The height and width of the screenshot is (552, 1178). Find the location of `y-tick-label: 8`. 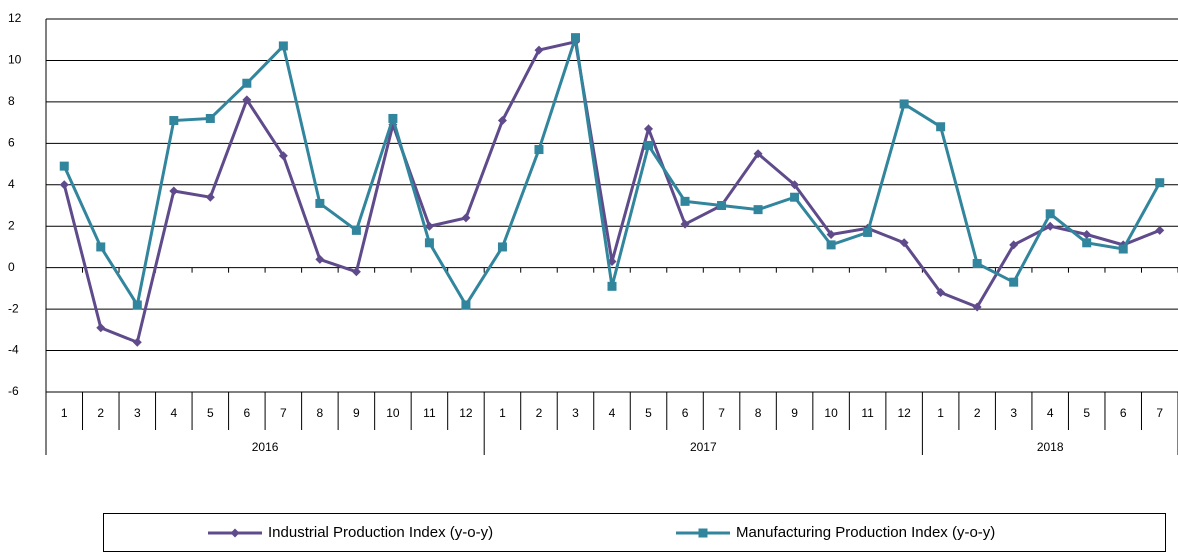

y-tick-label: 8 is located at coordinates (11, 101).